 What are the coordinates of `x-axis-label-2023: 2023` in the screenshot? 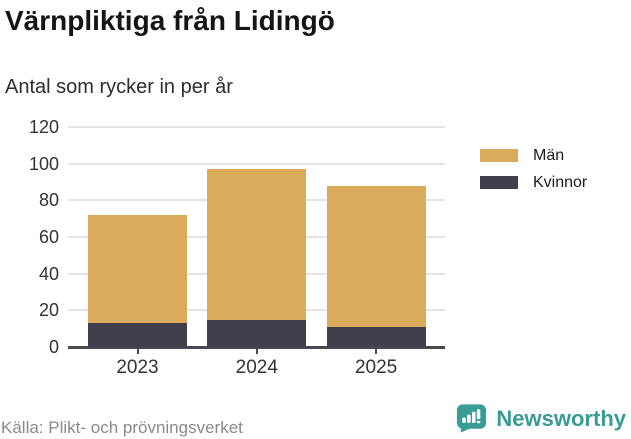 It's located at (137, 367).